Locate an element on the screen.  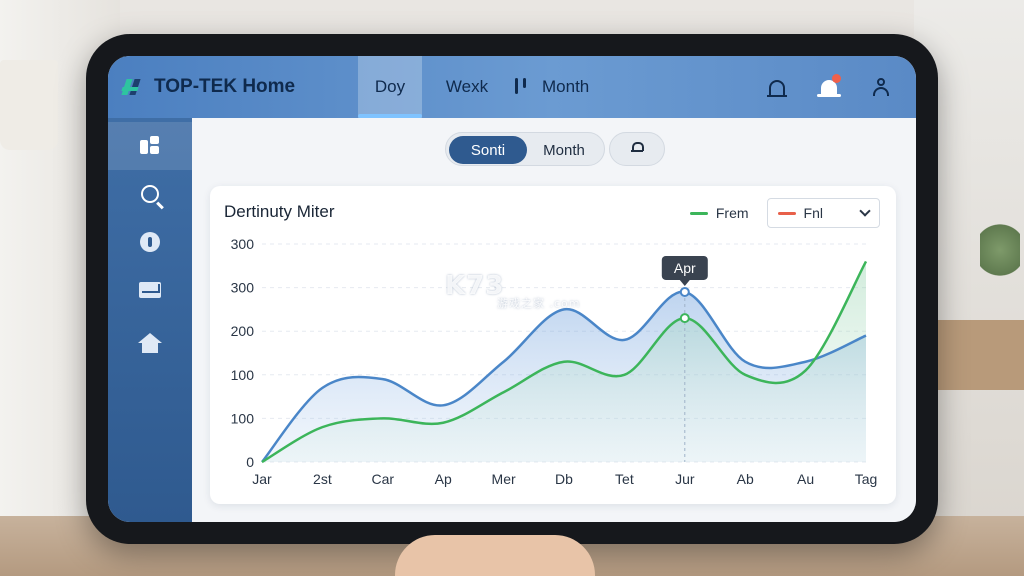
top-icons is located at coordinates (818, 87).